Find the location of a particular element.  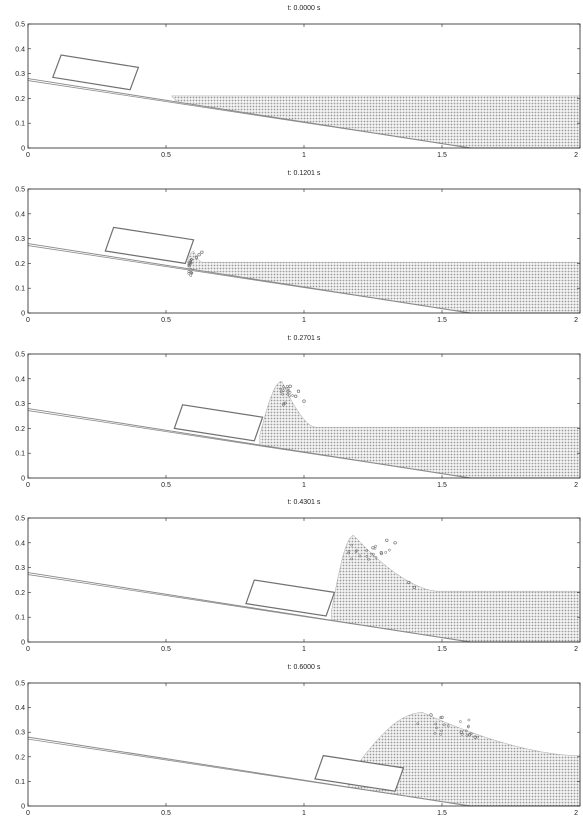

panel-title: t: 0.4301 s is located at coordinates (304, 502).